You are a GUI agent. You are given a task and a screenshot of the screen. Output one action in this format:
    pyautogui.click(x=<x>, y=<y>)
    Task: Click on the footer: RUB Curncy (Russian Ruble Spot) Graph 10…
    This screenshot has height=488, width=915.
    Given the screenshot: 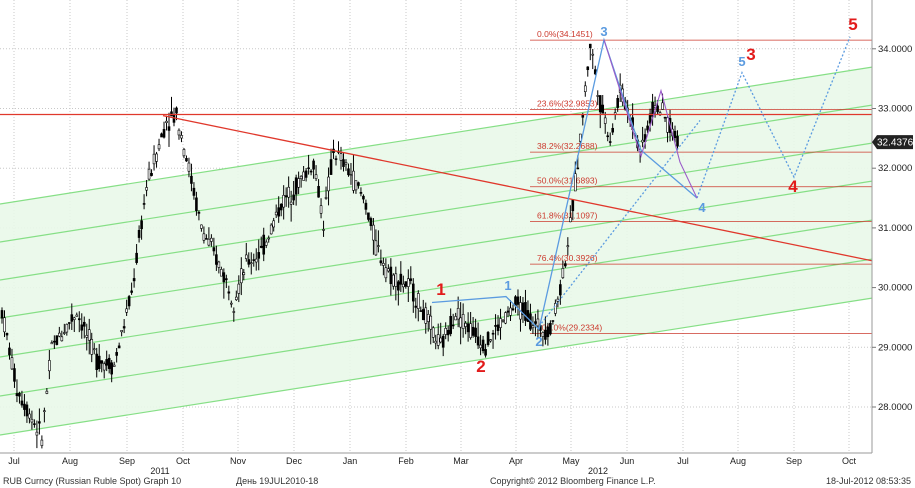 What is the action you would take?
    pyautogui.click(x=457, y=481)
    